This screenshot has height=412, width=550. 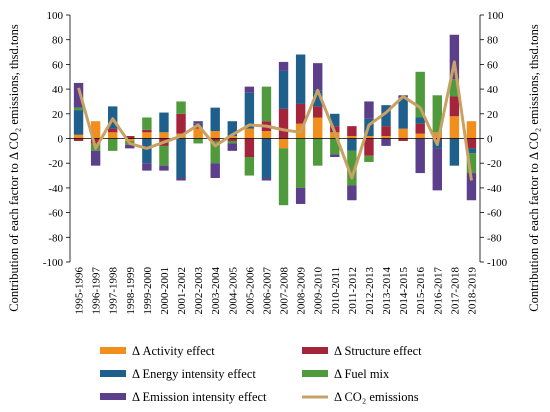 What do you see at coordinates (285, 291) in the screenshot?
I see `category-label: 2007-2008` at bounding box center [285, 291].